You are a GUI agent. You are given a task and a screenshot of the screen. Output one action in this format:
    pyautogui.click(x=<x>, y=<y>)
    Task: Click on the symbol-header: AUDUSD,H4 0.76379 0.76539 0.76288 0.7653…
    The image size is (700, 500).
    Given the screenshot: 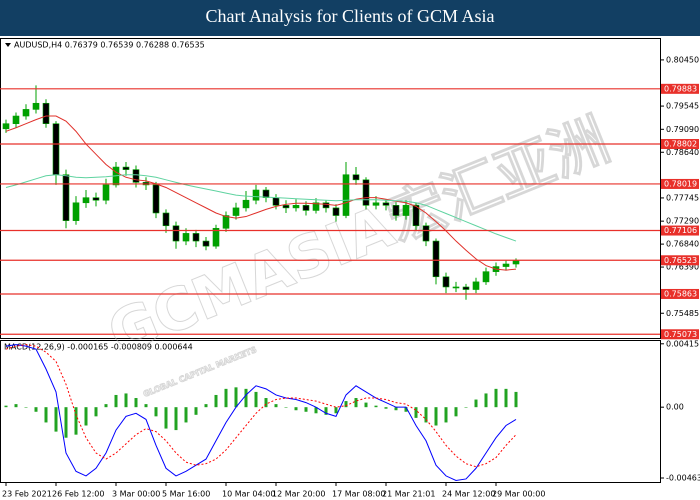 What is the action you would take?
    pyautogui.click(x=109, y=45)
    